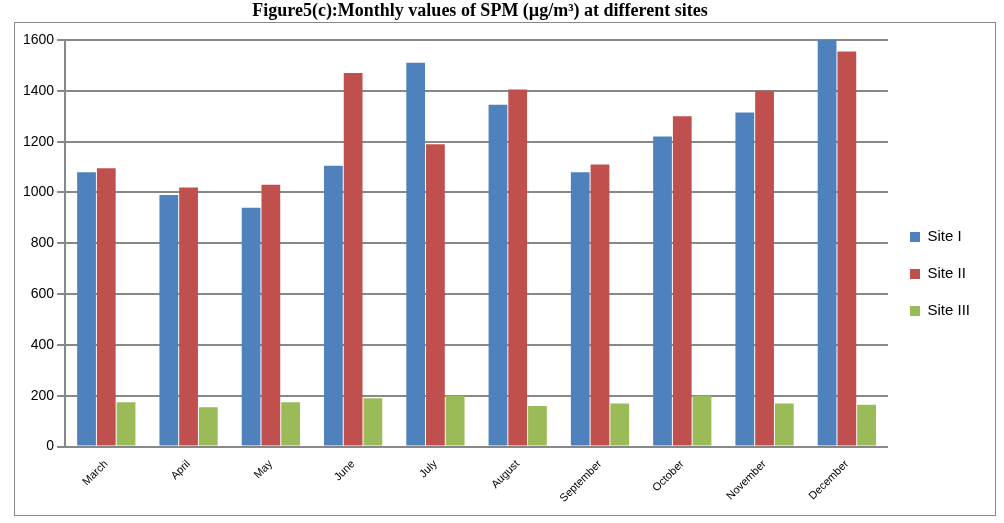  I want to click on legend-label: Site II, so click(946, 273).